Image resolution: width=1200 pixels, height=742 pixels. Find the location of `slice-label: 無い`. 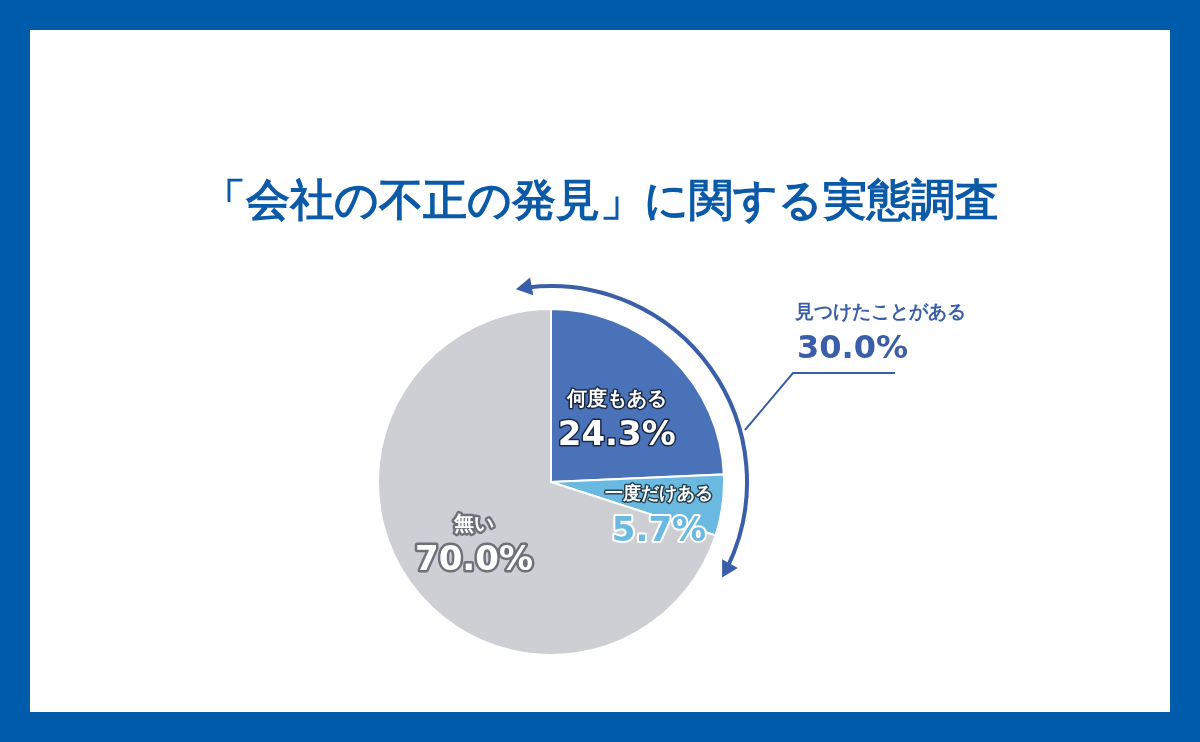

slice-label: 無い is located at coordinates (474, 522).